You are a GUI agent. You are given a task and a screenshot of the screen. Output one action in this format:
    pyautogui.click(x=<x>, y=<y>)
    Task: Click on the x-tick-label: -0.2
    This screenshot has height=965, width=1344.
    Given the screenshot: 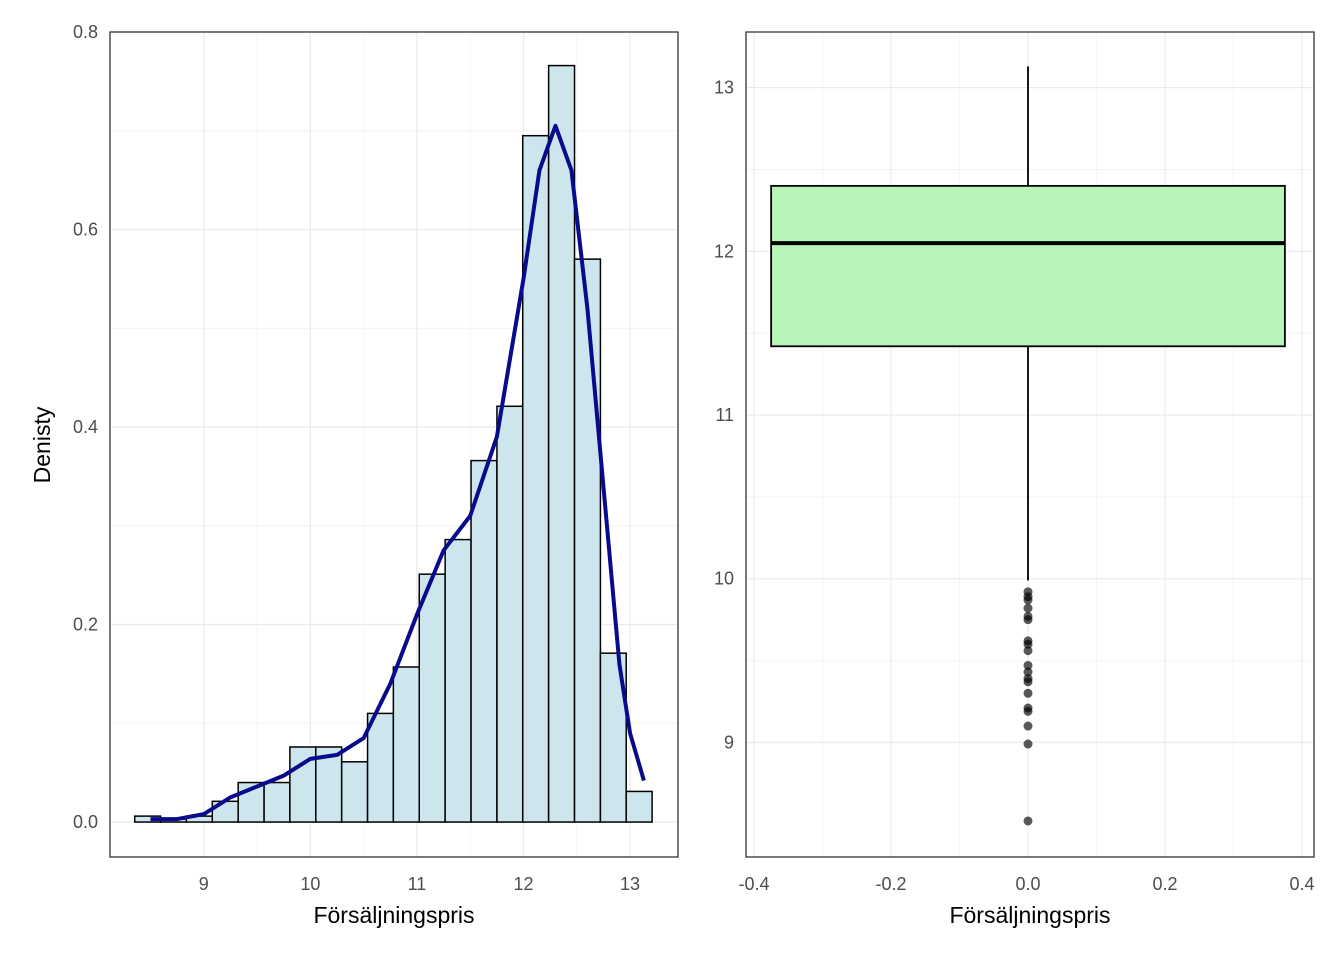 What is the action you would take?
    pyautogui.click(x=890, y=884)
    